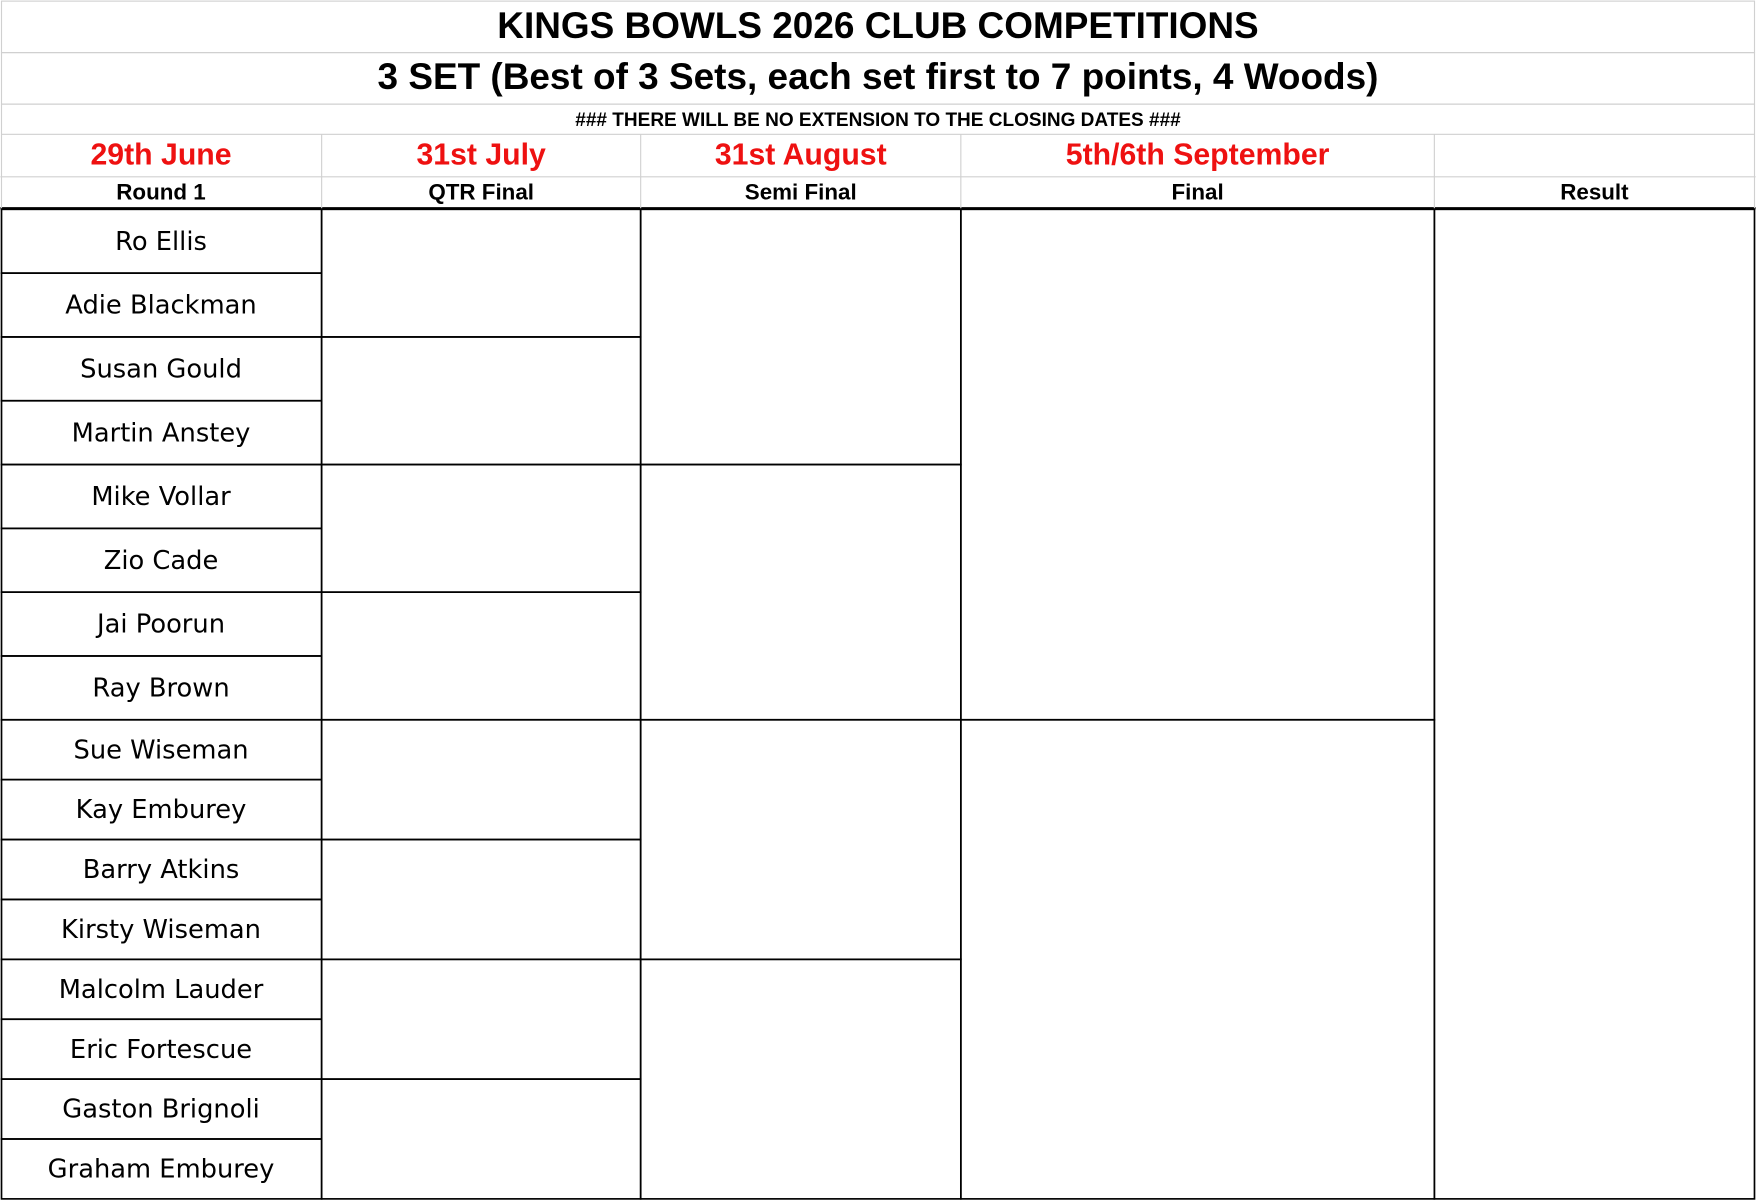 Image resolution: width=1756 pixels, height=1200 pixels. Describe the element at coordinates (161, 1050) in the screenshot. I see `player-name: Eric Fortescue` at that location.